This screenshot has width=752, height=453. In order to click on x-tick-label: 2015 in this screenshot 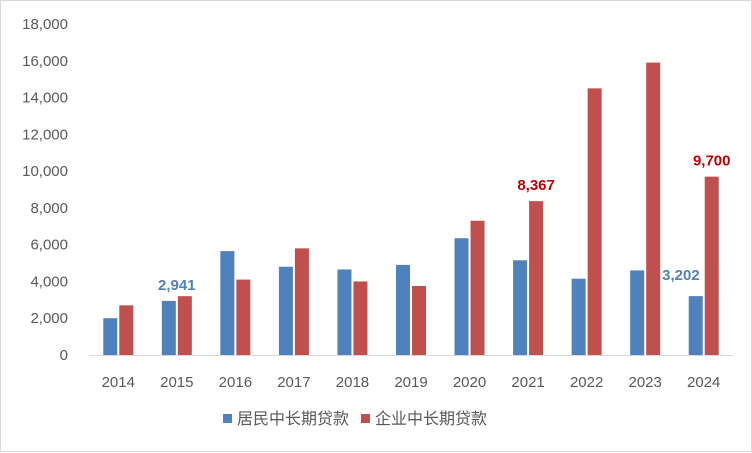, I will do `click(176, 382)`.